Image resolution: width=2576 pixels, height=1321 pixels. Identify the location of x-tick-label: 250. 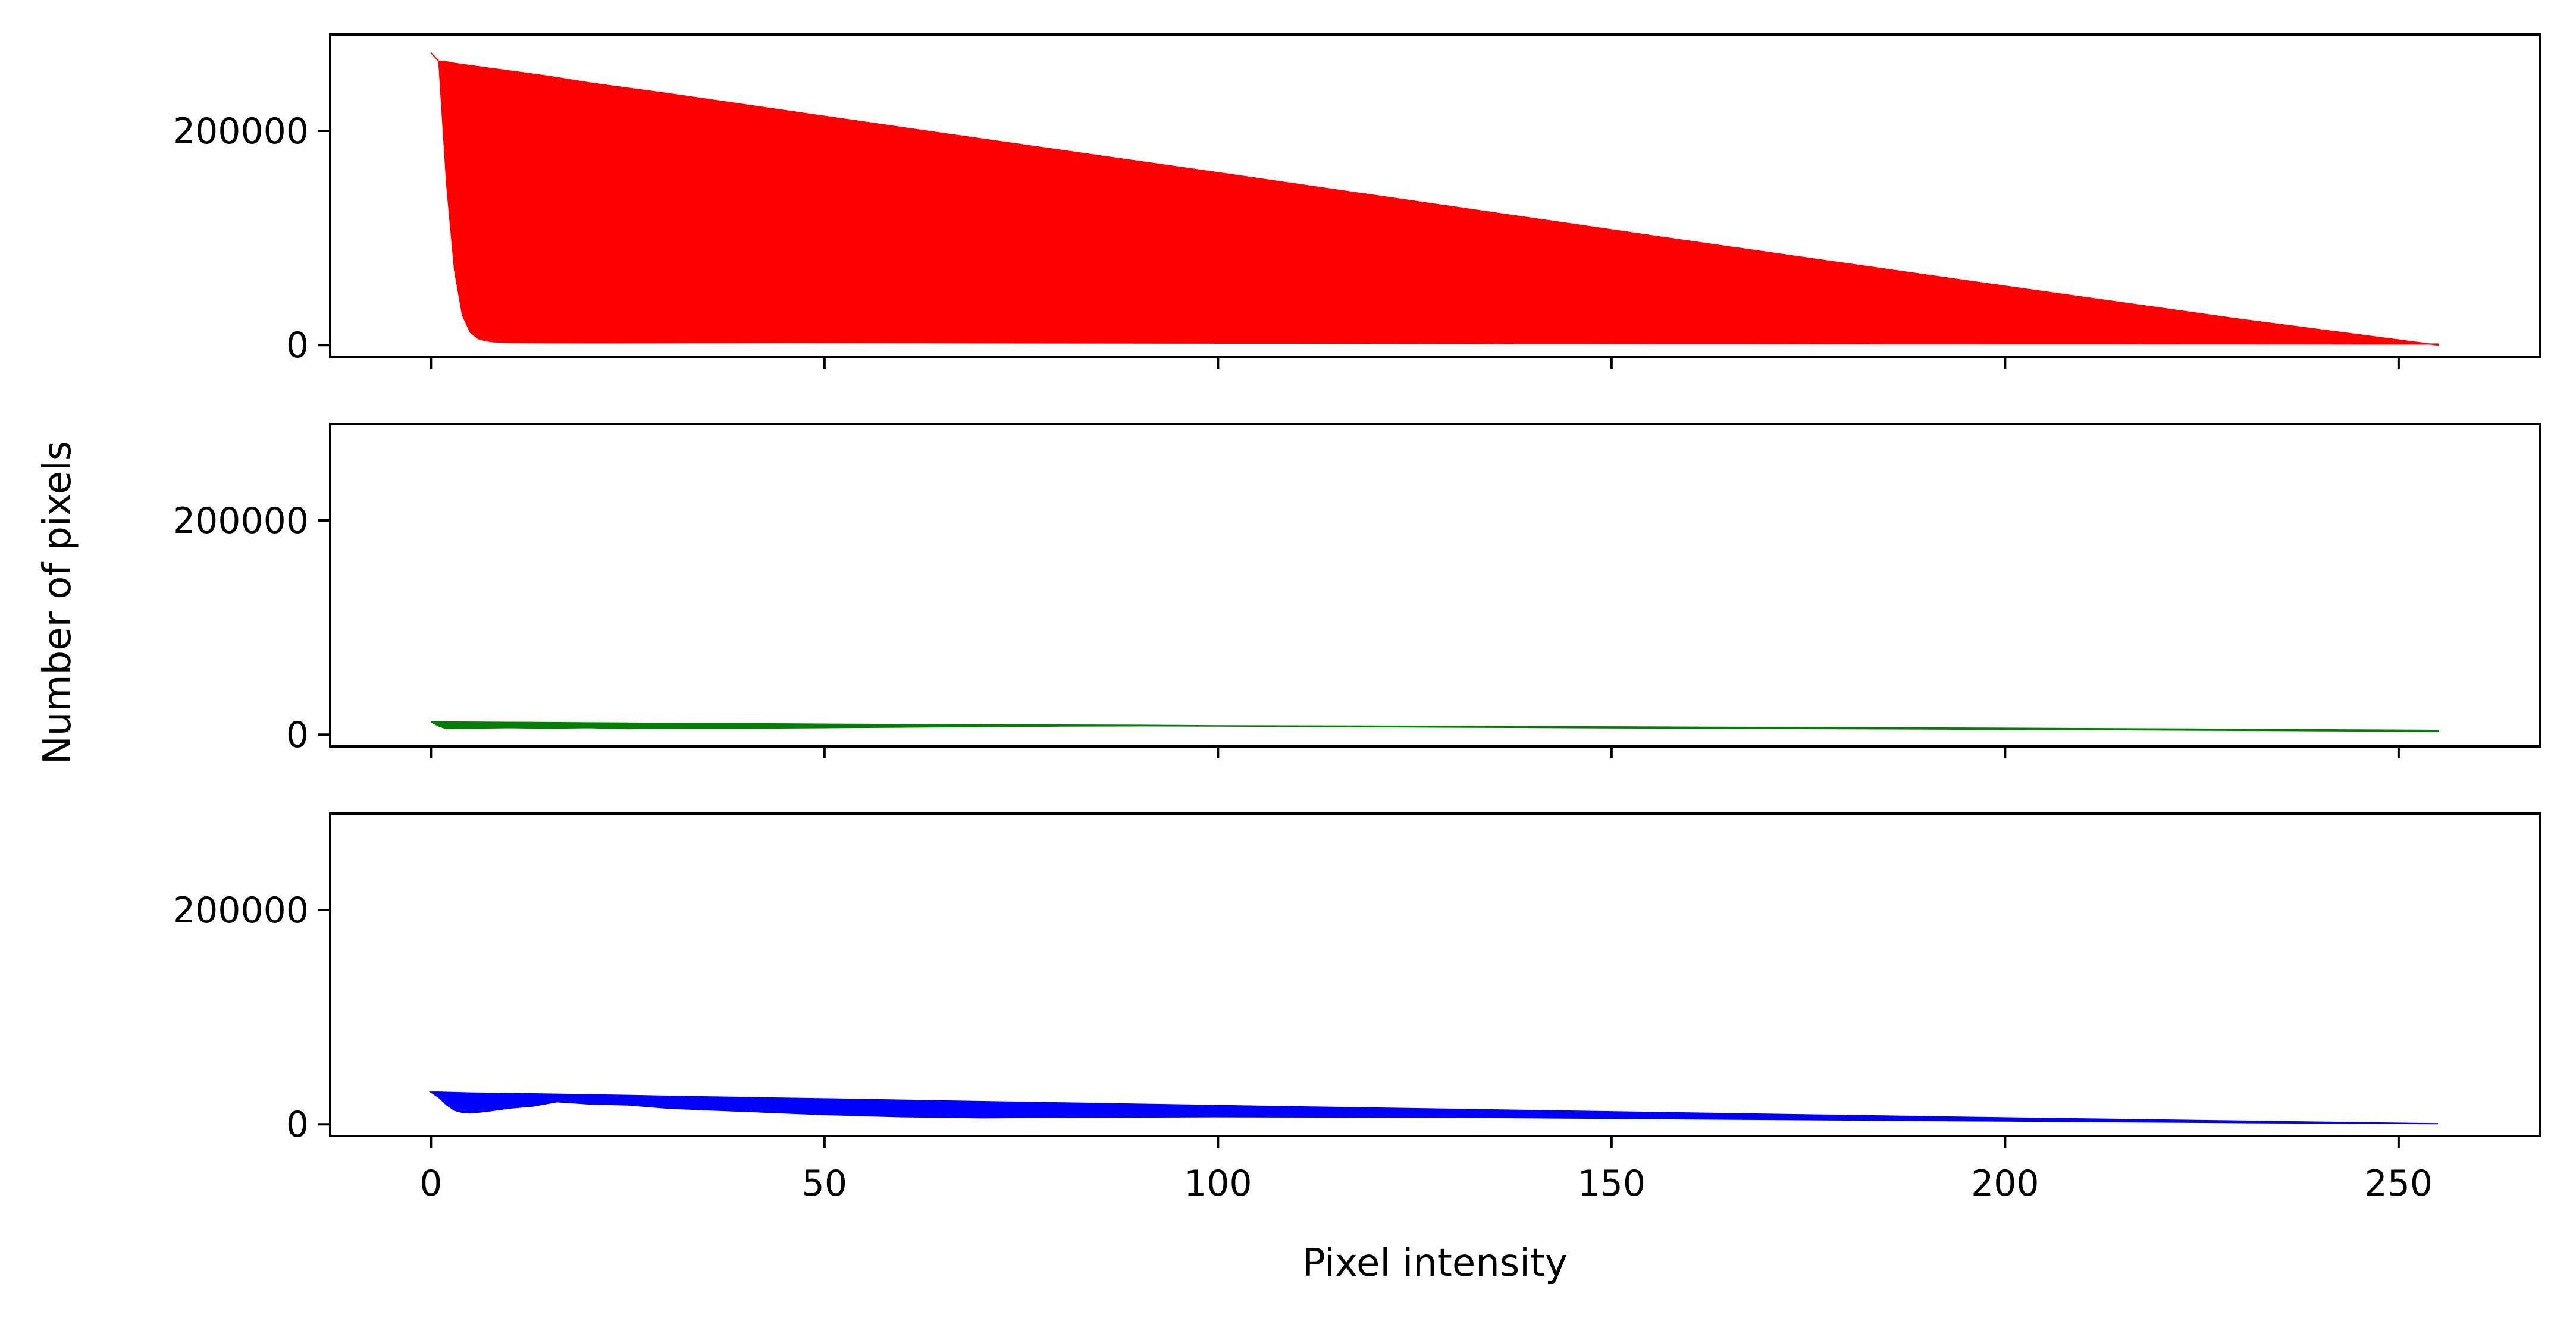
(2399, 1183).